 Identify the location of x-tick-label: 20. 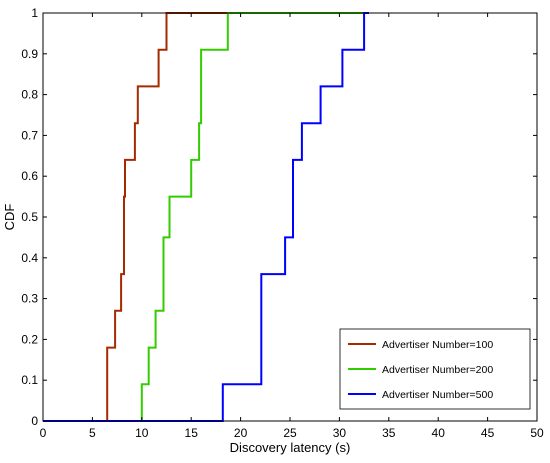
(241, 433).